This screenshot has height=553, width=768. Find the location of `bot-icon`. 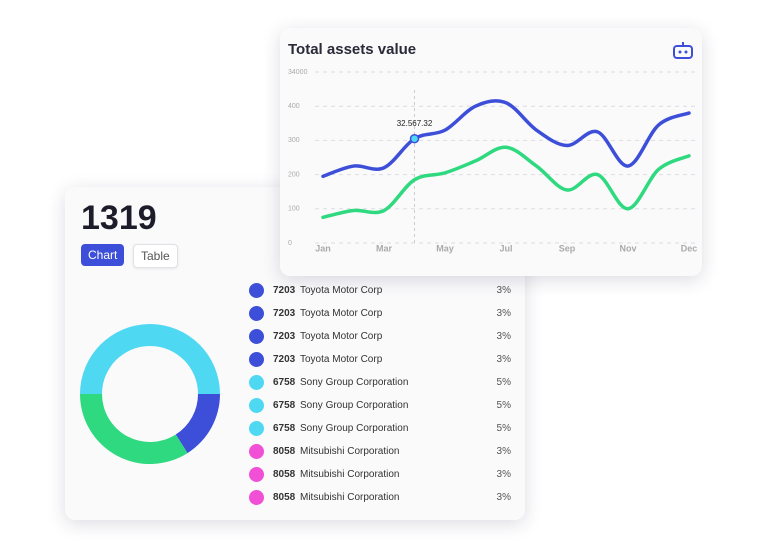

bot-icon is located at coordinates (683, 50).